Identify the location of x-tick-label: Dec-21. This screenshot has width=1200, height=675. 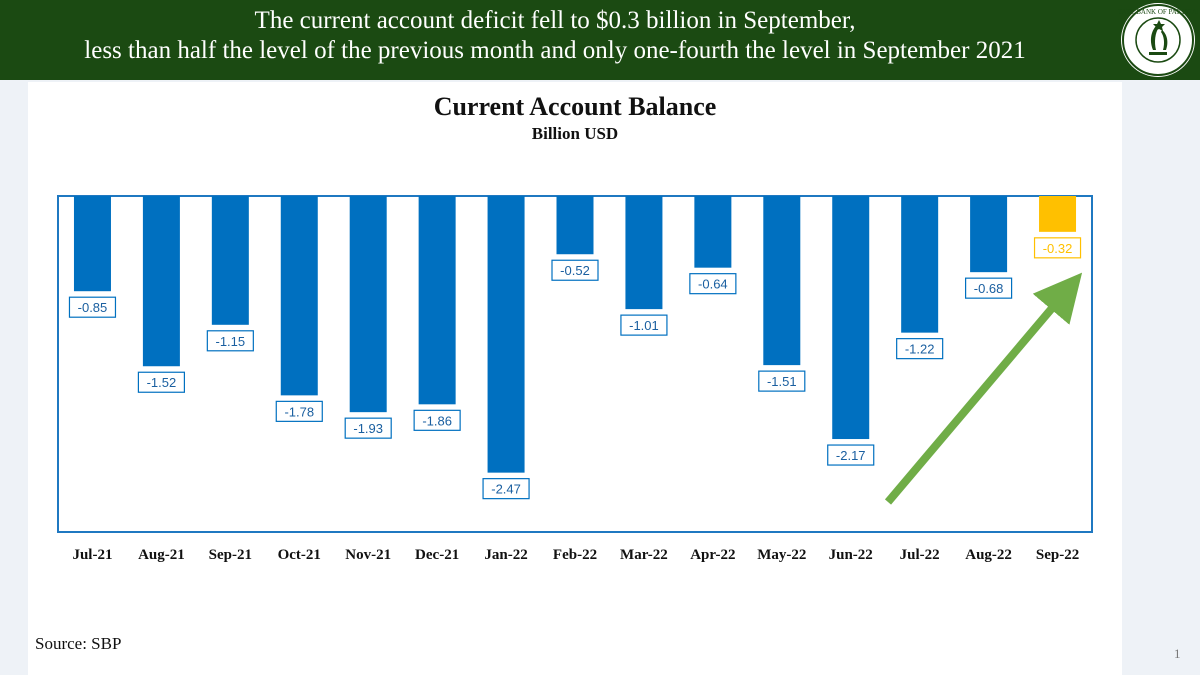
(437, 555).